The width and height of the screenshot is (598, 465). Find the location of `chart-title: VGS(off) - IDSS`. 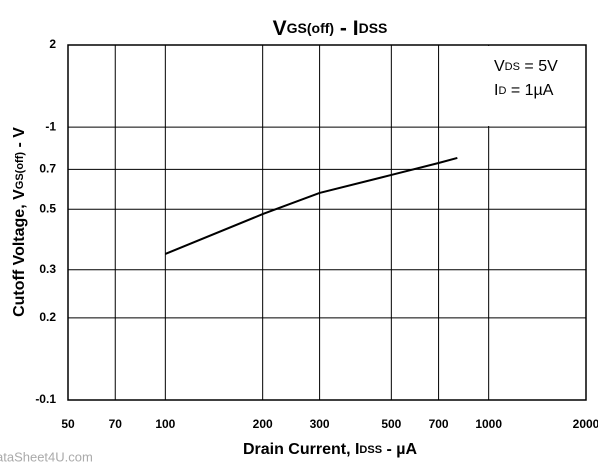

chart-title: VGS(off) - IDSS is located at coordinates (330, 28).